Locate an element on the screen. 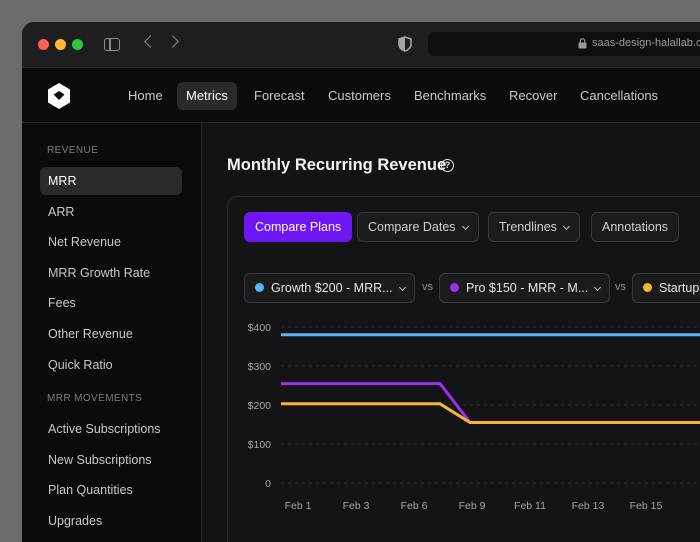 The height and width of the screenshot is (542, 700). x-tick-label: Feb 3 is located at coordinates (356, 506).